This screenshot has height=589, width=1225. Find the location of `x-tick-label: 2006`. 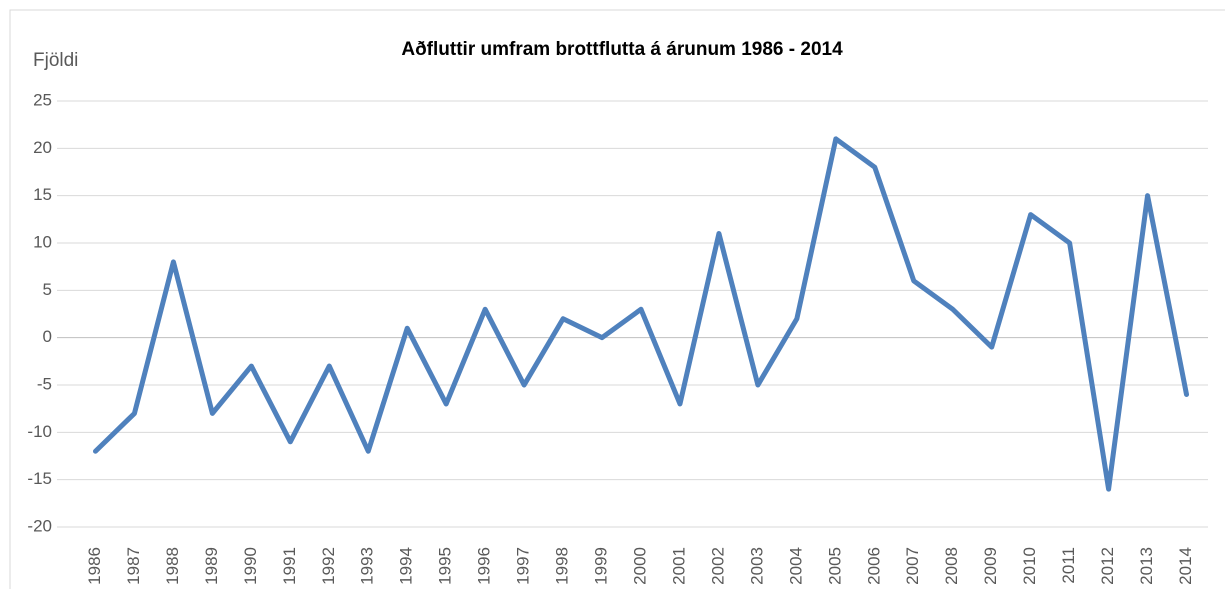

x-tick-label: 2006 is located at coordinates (873, 566).